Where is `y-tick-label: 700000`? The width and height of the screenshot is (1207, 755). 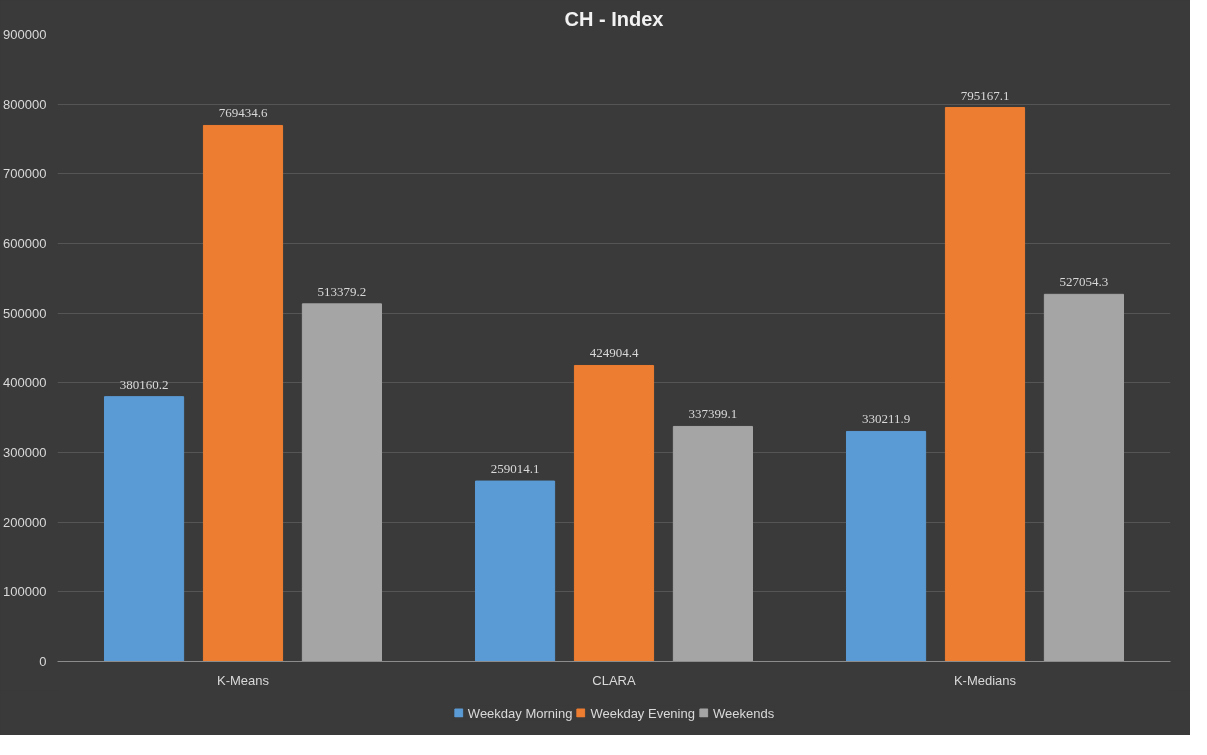
y-tick-label: 700000 is located at coordinates (25, 174).